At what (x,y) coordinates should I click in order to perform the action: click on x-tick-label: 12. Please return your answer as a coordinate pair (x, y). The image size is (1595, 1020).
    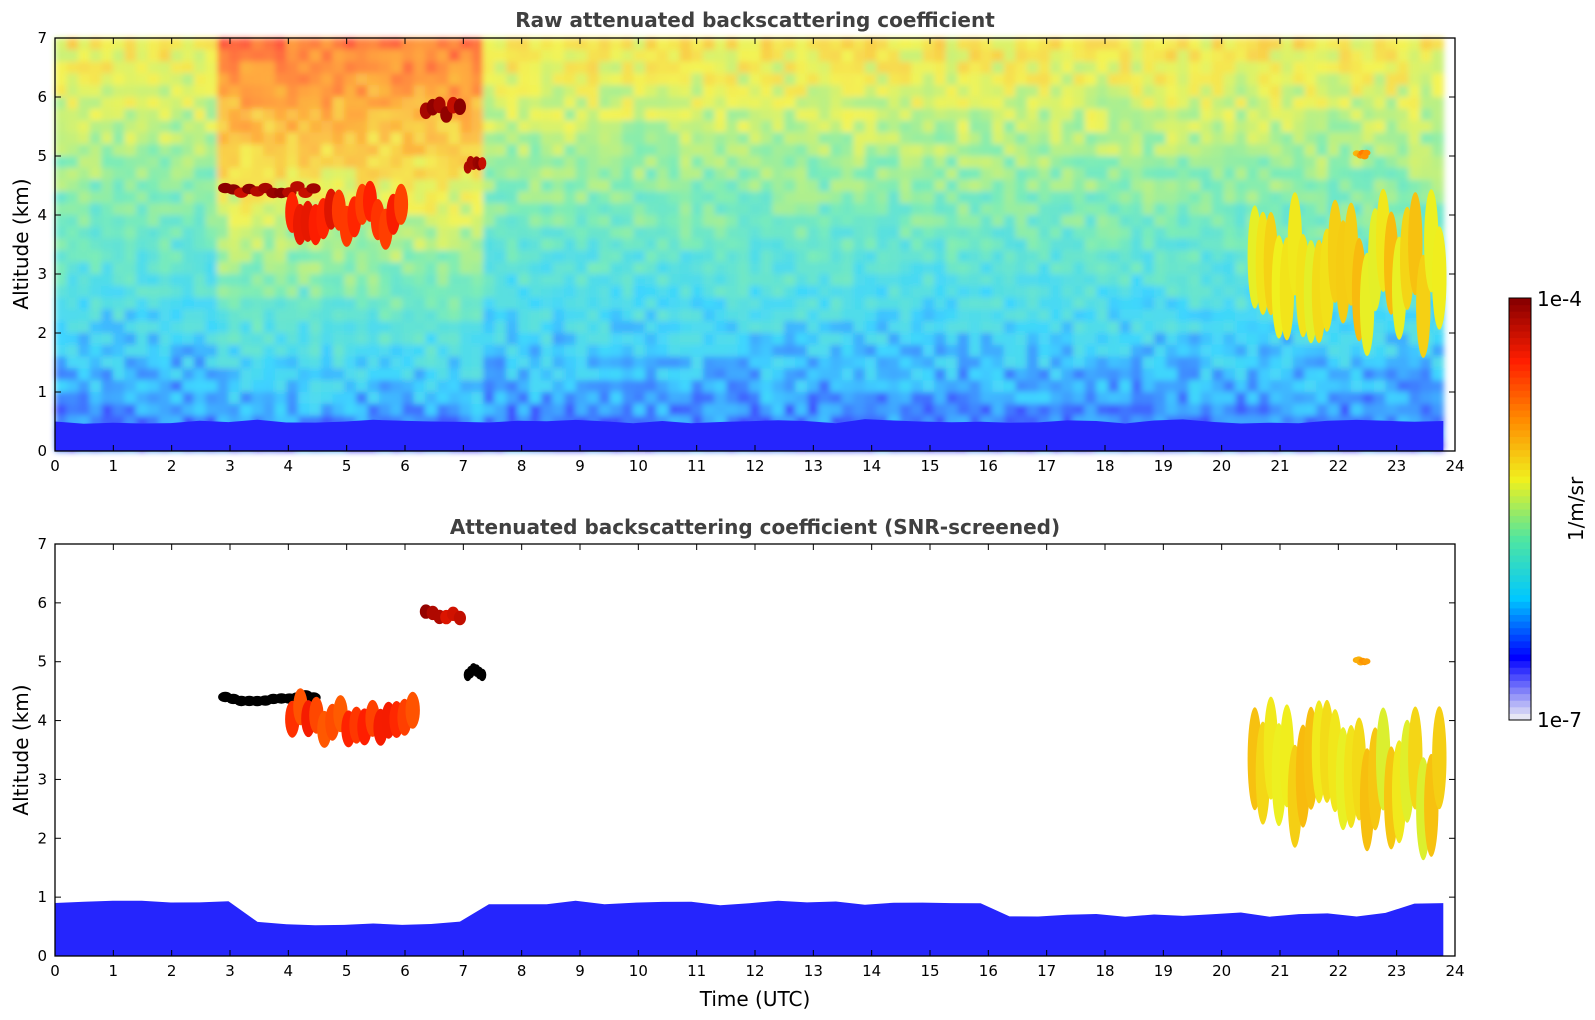
    Looking at the image, I should click on (754, 971).